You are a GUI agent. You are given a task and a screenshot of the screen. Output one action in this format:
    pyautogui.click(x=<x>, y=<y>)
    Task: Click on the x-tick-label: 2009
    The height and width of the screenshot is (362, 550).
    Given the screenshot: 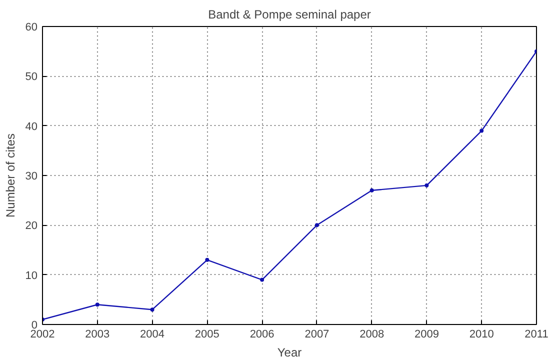 What is the action you would take?
    pyautogui.click(x=426, y=334)
    